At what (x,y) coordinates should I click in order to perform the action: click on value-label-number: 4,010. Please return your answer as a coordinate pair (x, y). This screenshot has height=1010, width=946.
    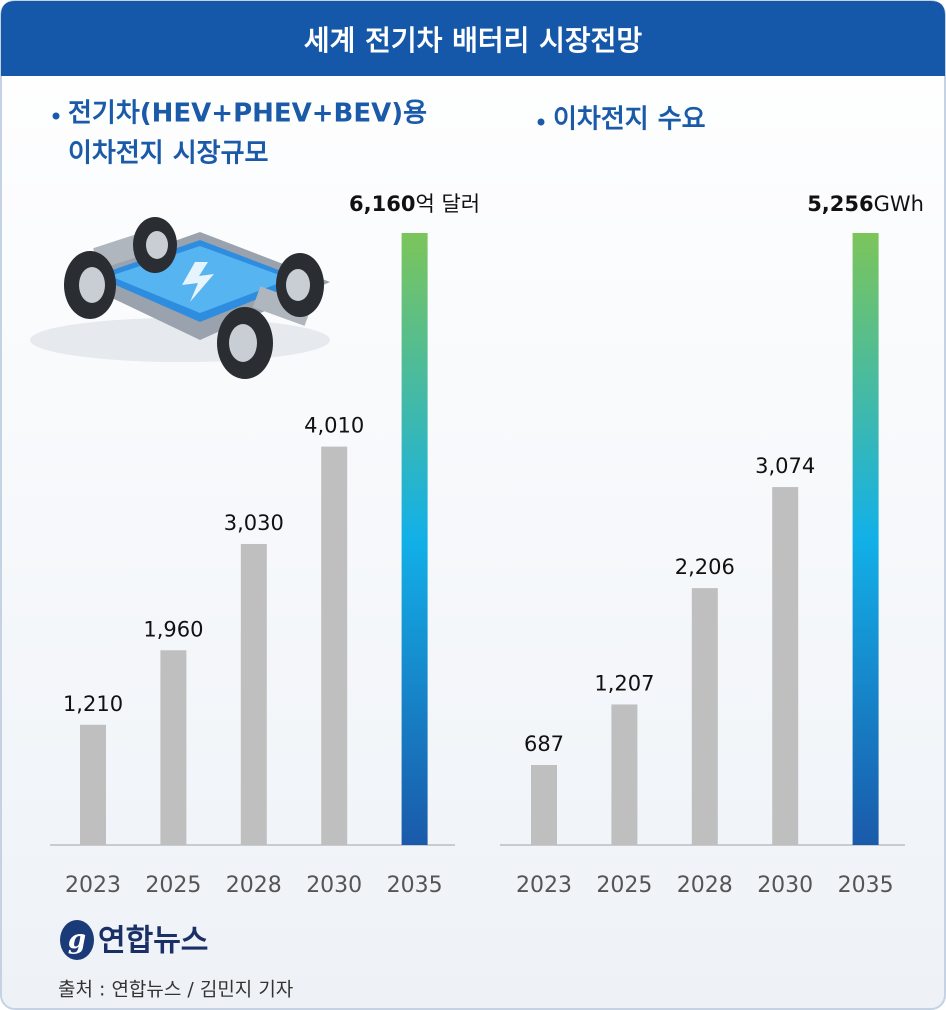
    Looking at the image, I should click on (334, 426).